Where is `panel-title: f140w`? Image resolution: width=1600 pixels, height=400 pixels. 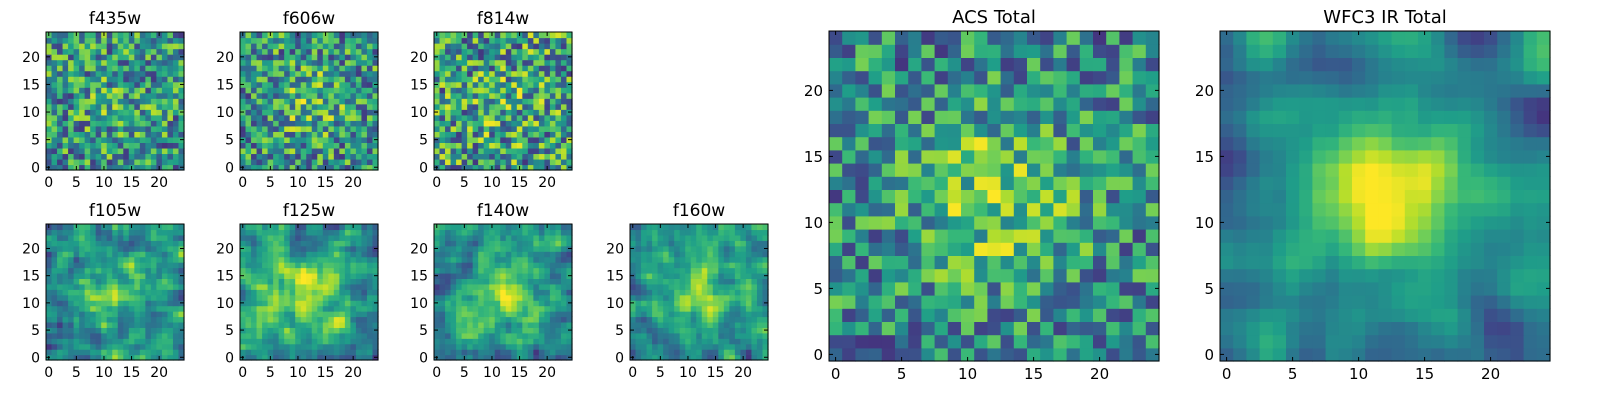
panel-title: f140w is located at coordinates (503, 211).